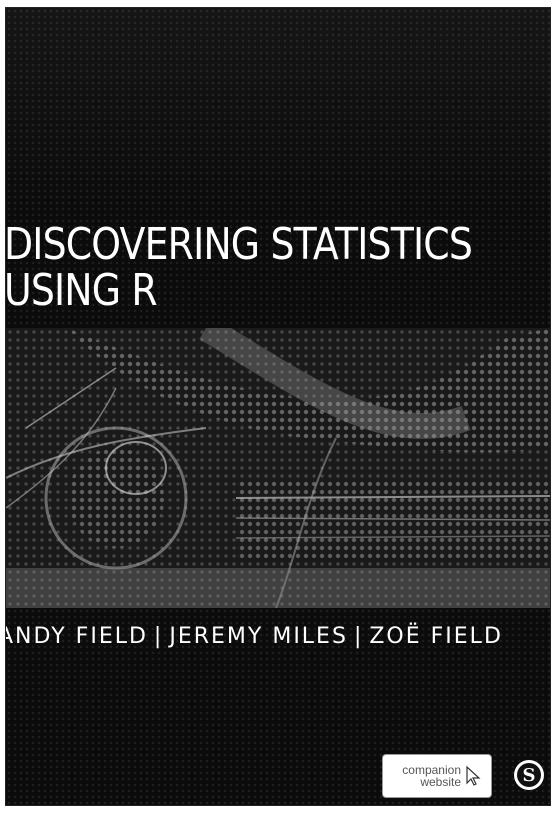 The image size is (560, 813). I want to click on title-line-2: USING R, so click(82, 290).